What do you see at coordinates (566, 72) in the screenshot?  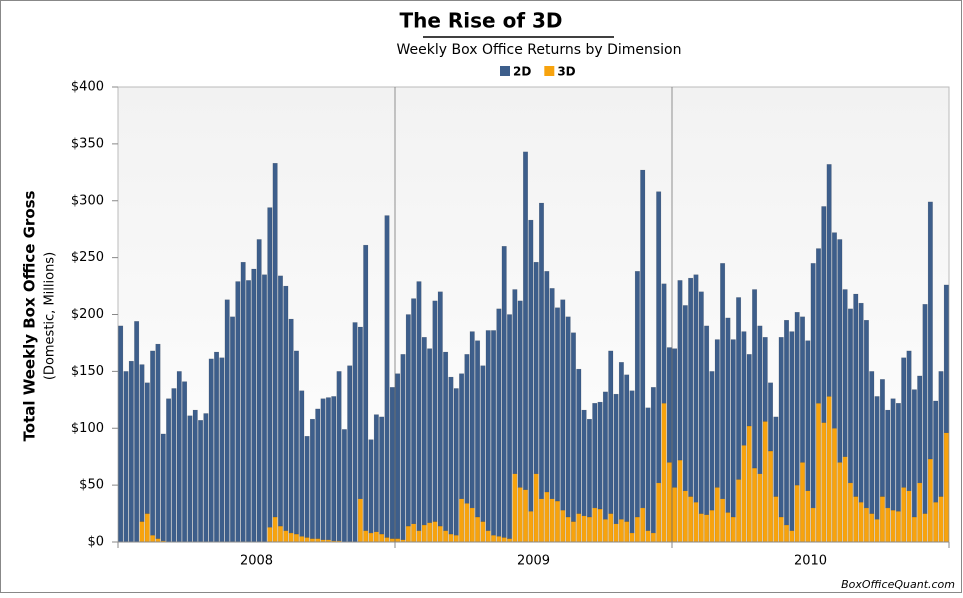 I see `legend-label: 3D` at bounding box center [566, 72].